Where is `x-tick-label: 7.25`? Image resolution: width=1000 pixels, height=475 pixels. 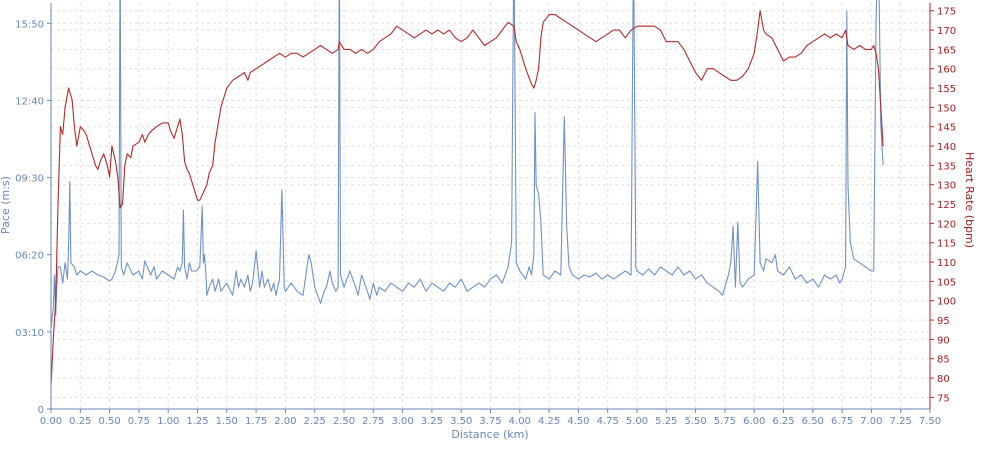
x-tick-label: 7.25 is located at coordinates (901, 421).